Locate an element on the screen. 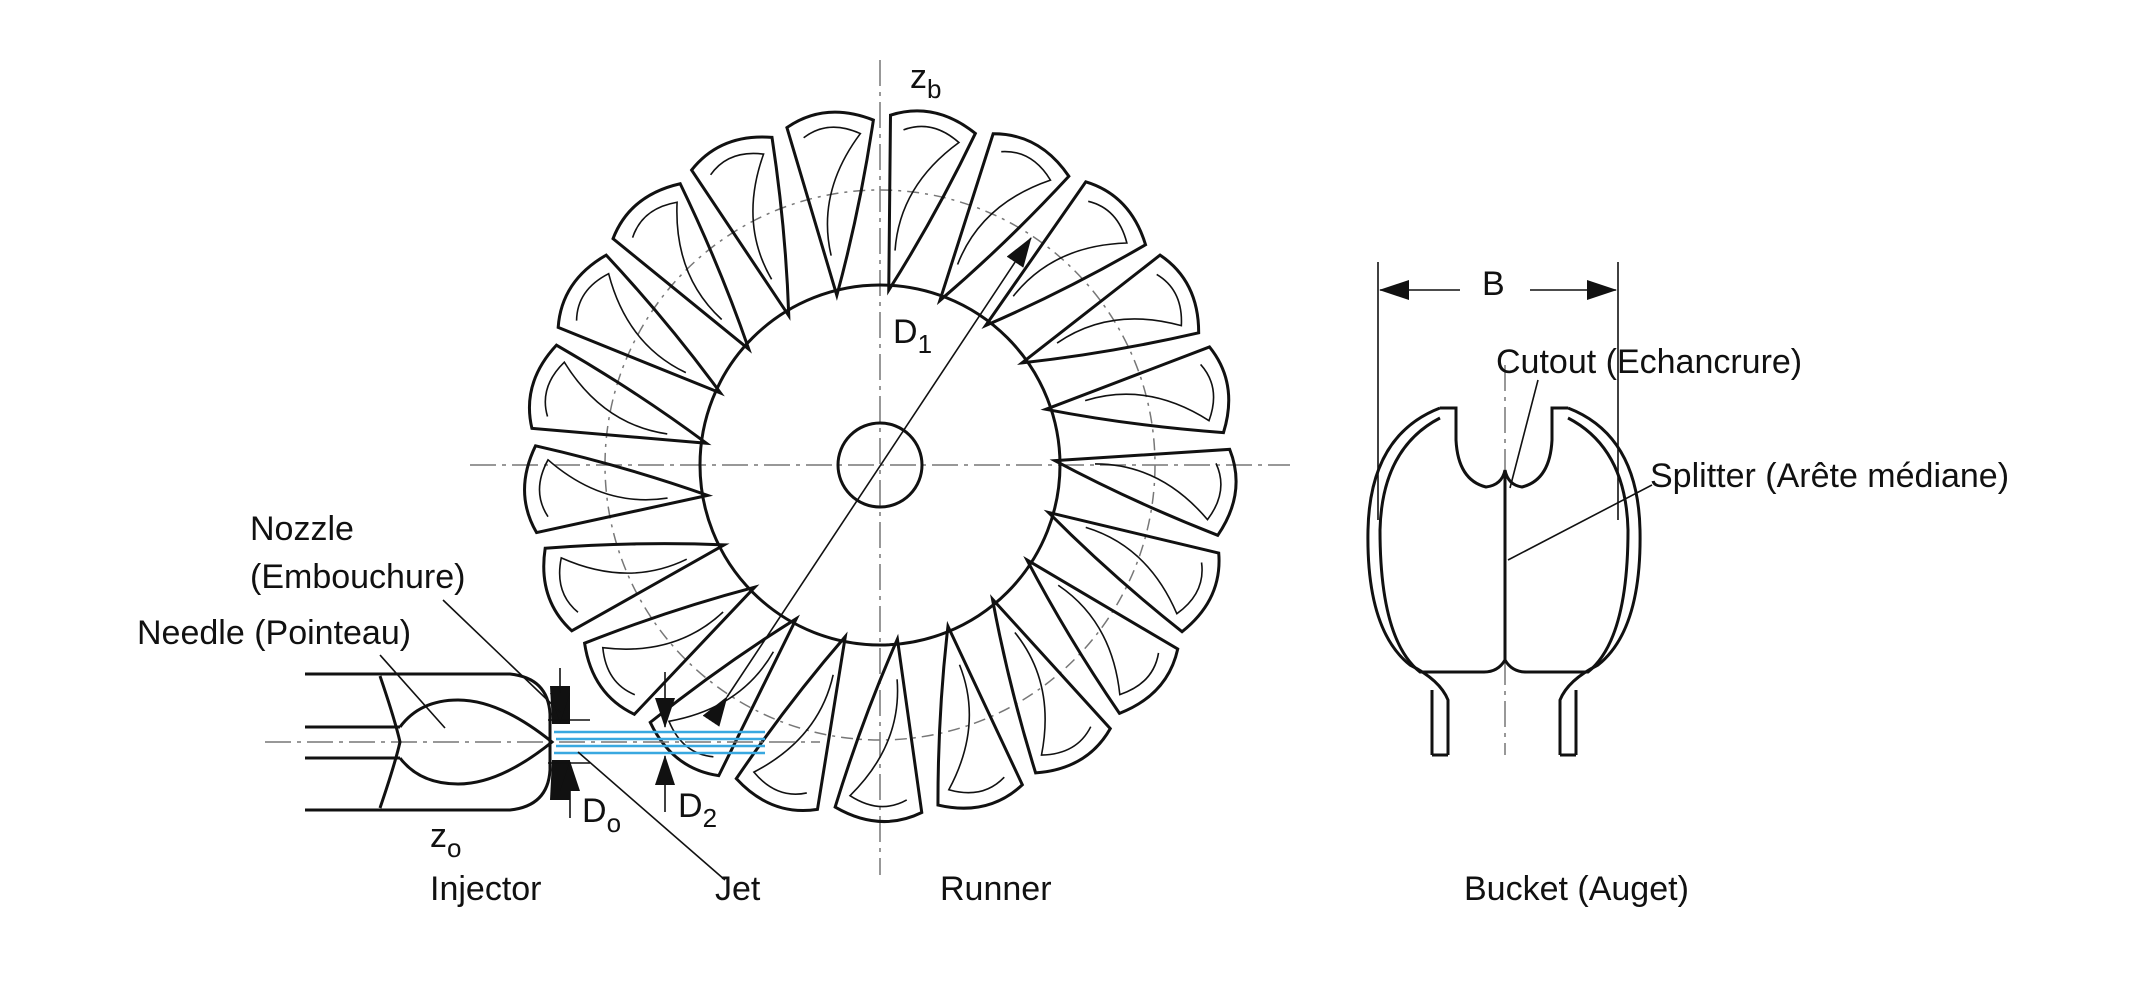  zb-symbol: zb is located at coordinates (925, 81).